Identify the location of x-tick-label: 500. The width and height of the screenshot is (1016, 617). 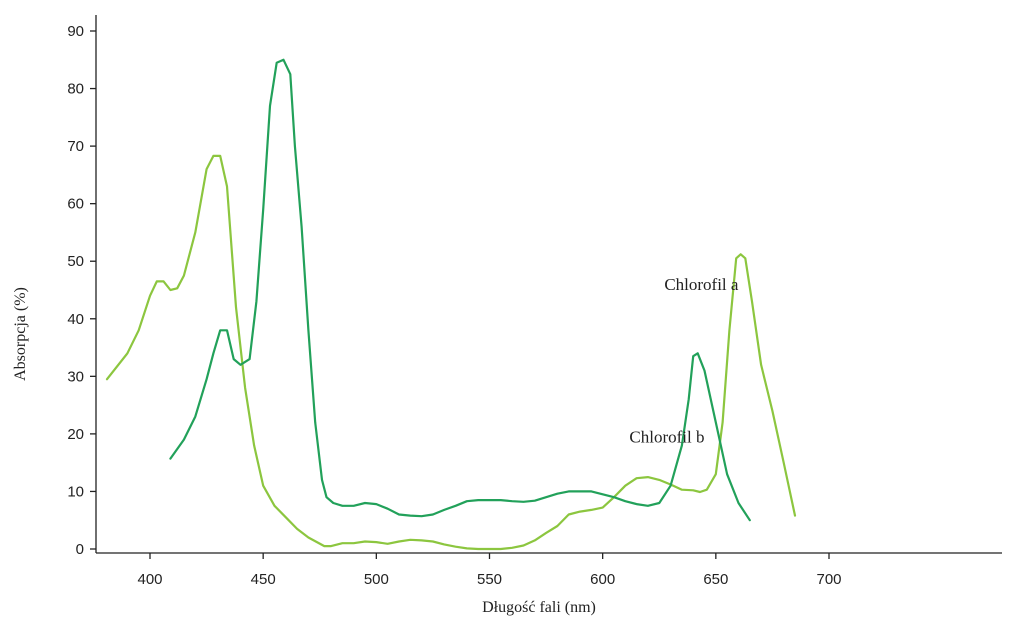
(376, 579).